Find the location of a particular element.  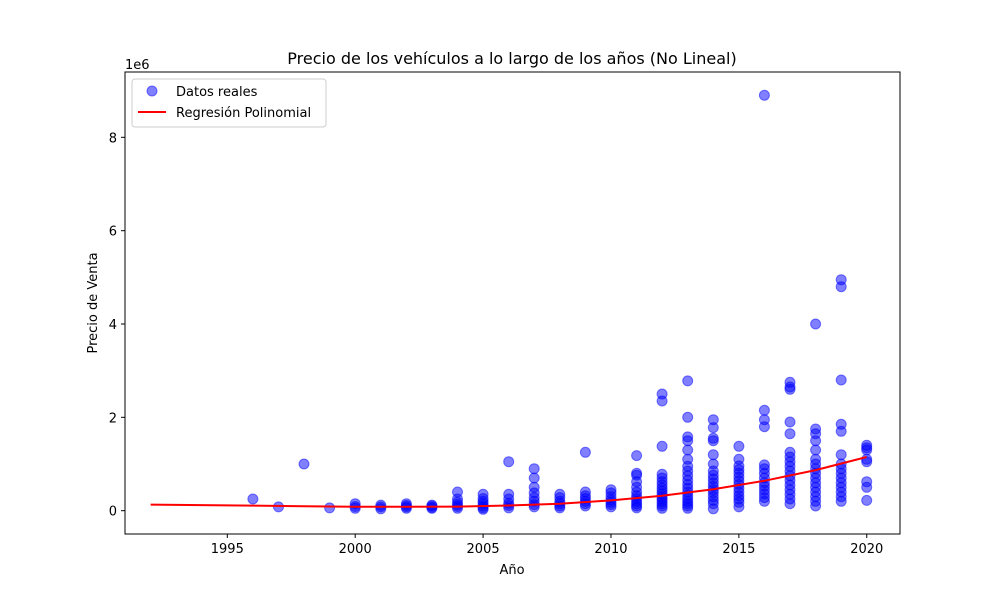

y-axis-ticks: 0 2 4 6 8 is located at coordinates (117, 325).